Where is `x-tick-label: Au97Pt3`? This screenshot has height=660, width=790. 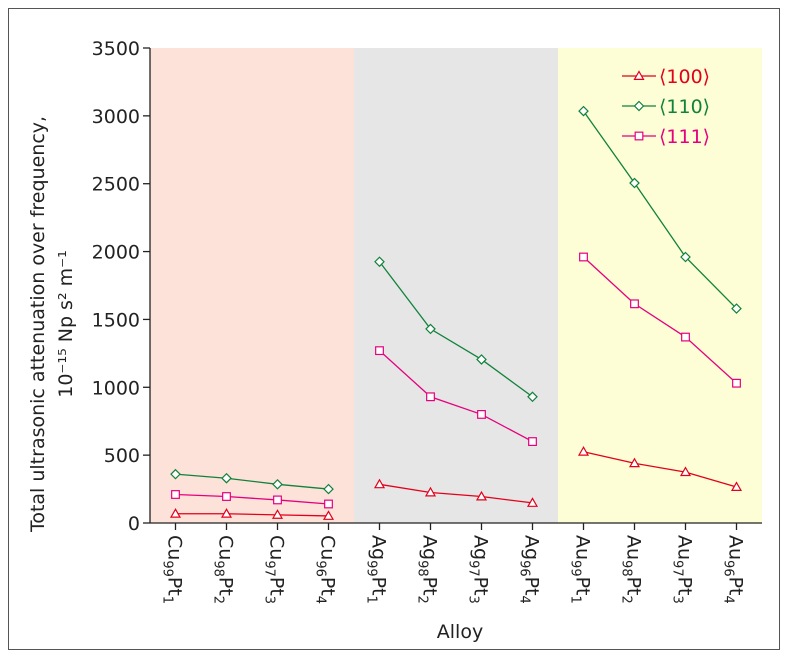
x-tick-label: Au97Pt3 is located at coordinates (683, 569).